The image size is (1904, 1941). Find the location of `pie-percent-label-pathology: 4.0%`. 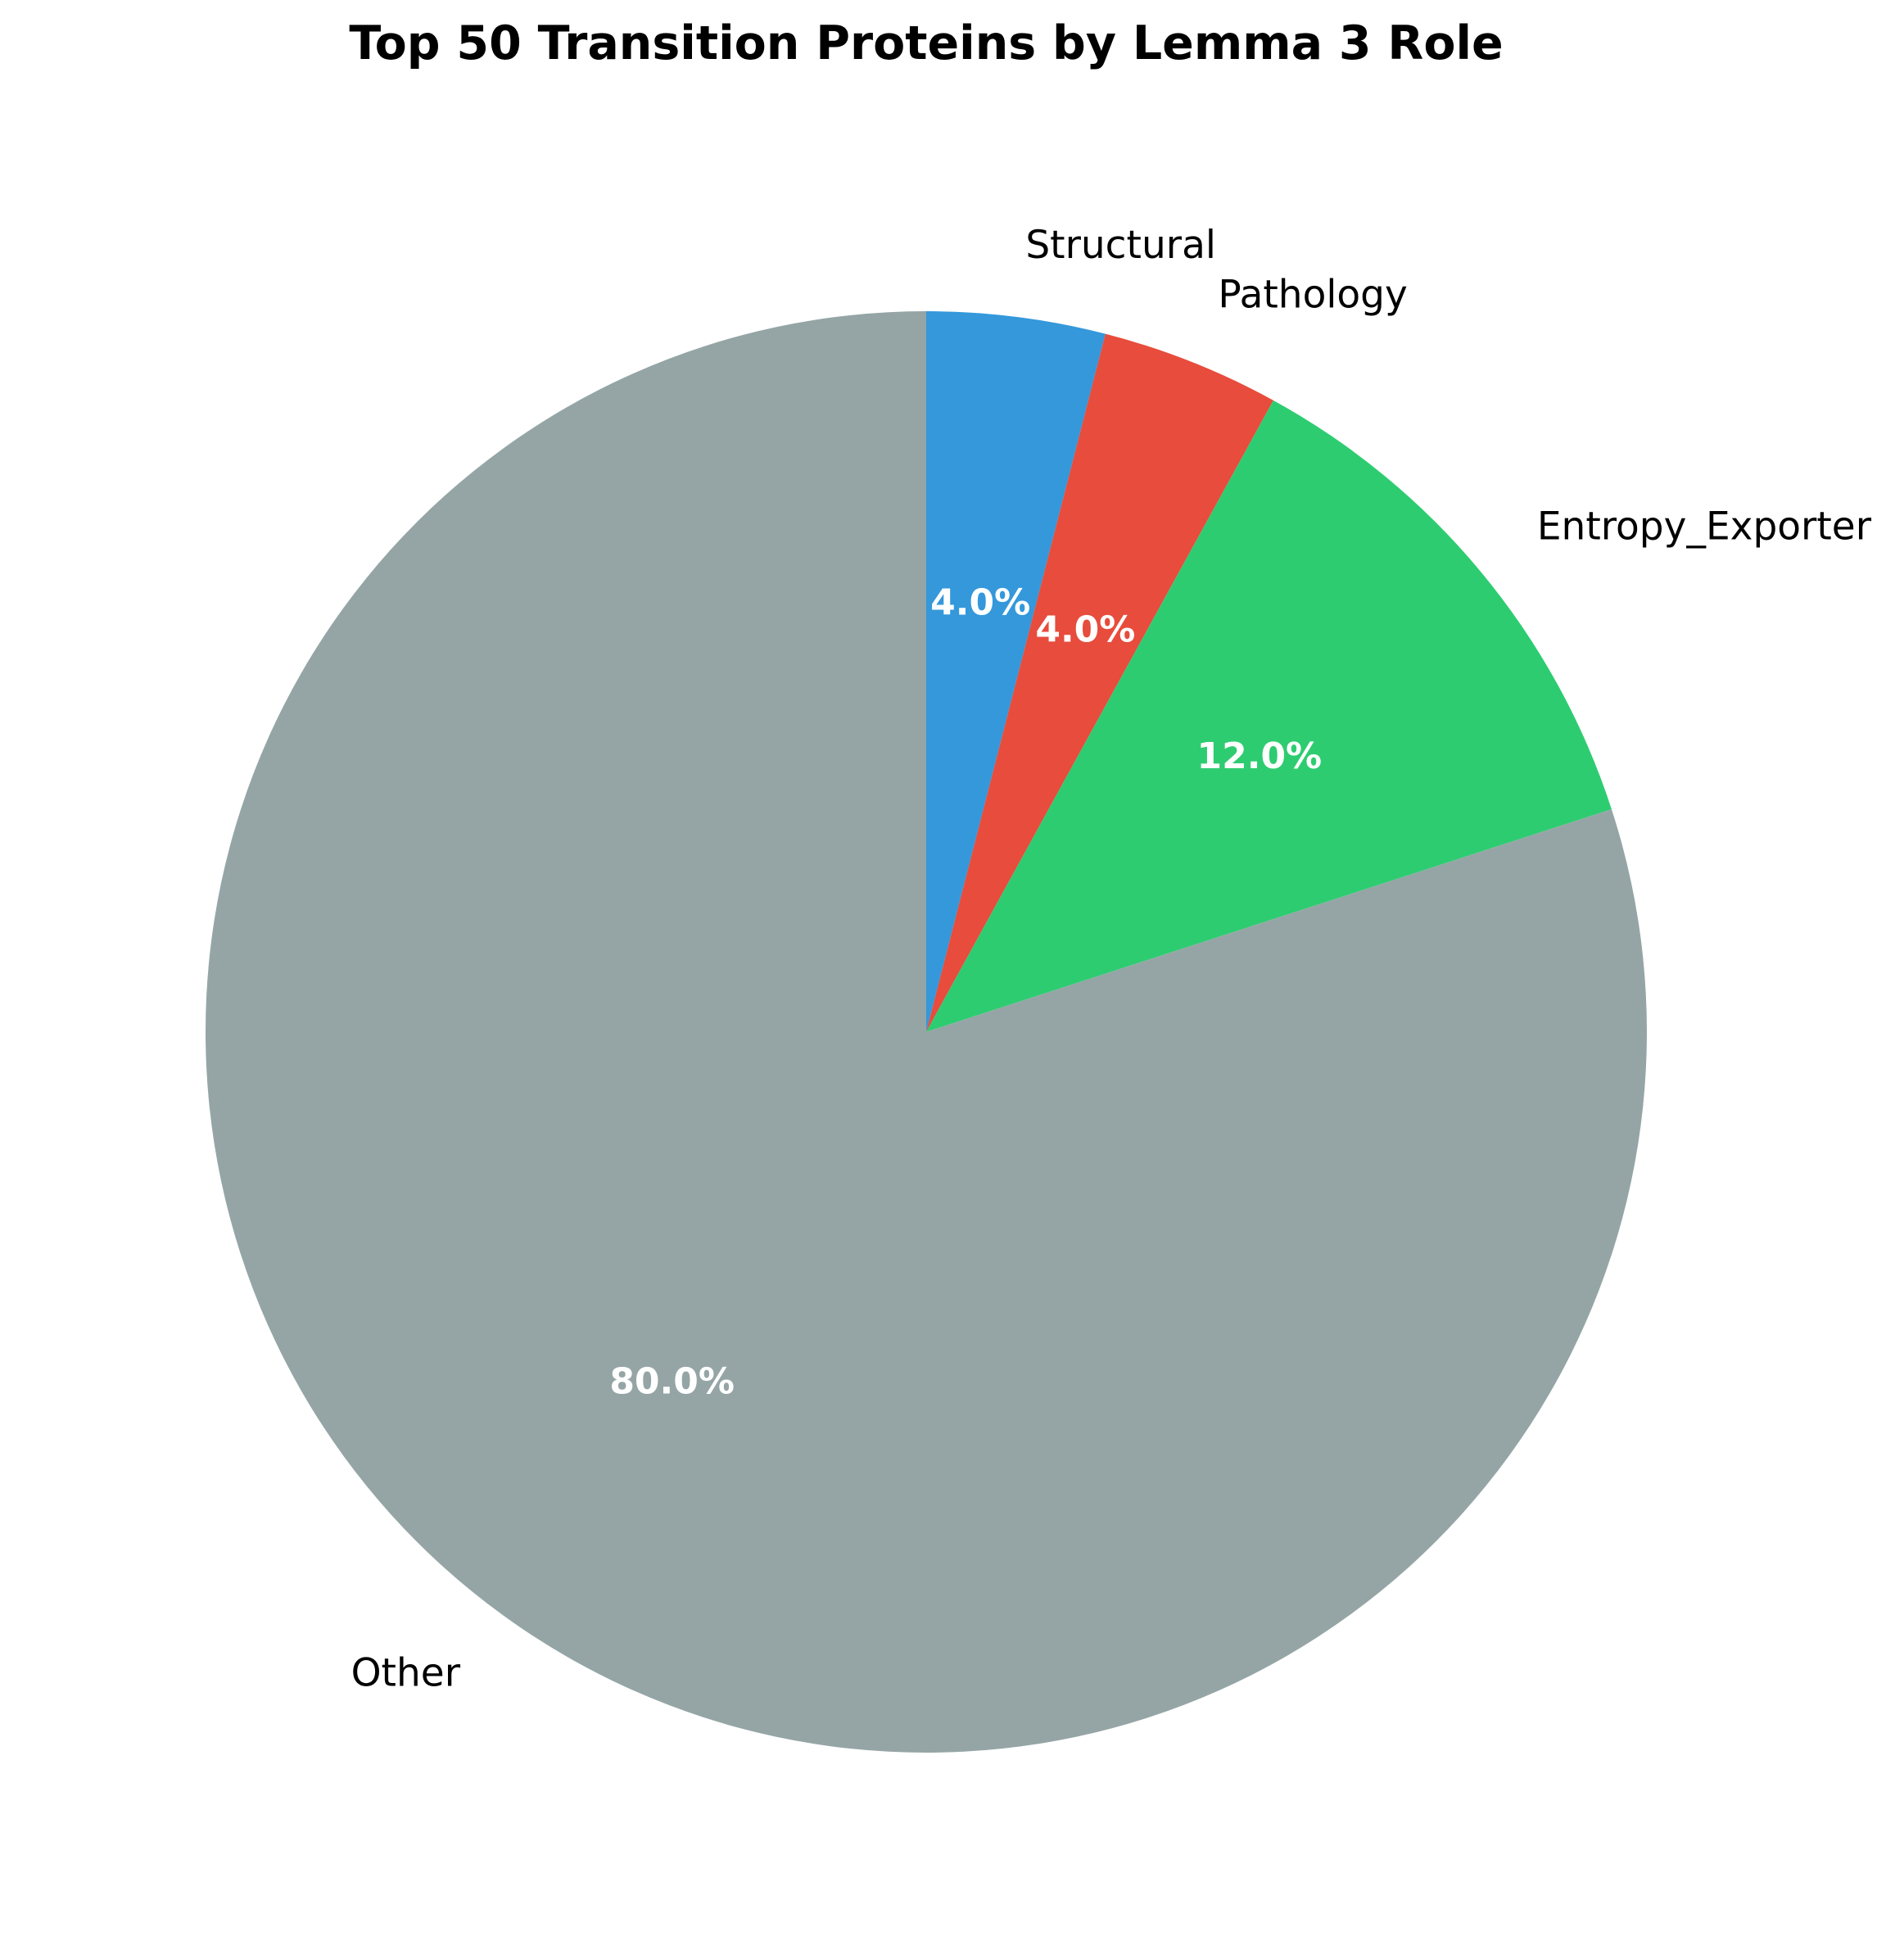

pie-percent-label-pathology: 4.0% is located at coordinates (1085, 630).